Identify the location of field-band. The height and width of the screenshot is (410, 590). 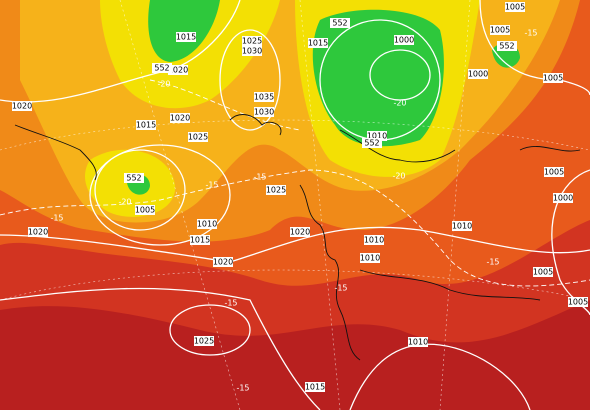
(190, 54).